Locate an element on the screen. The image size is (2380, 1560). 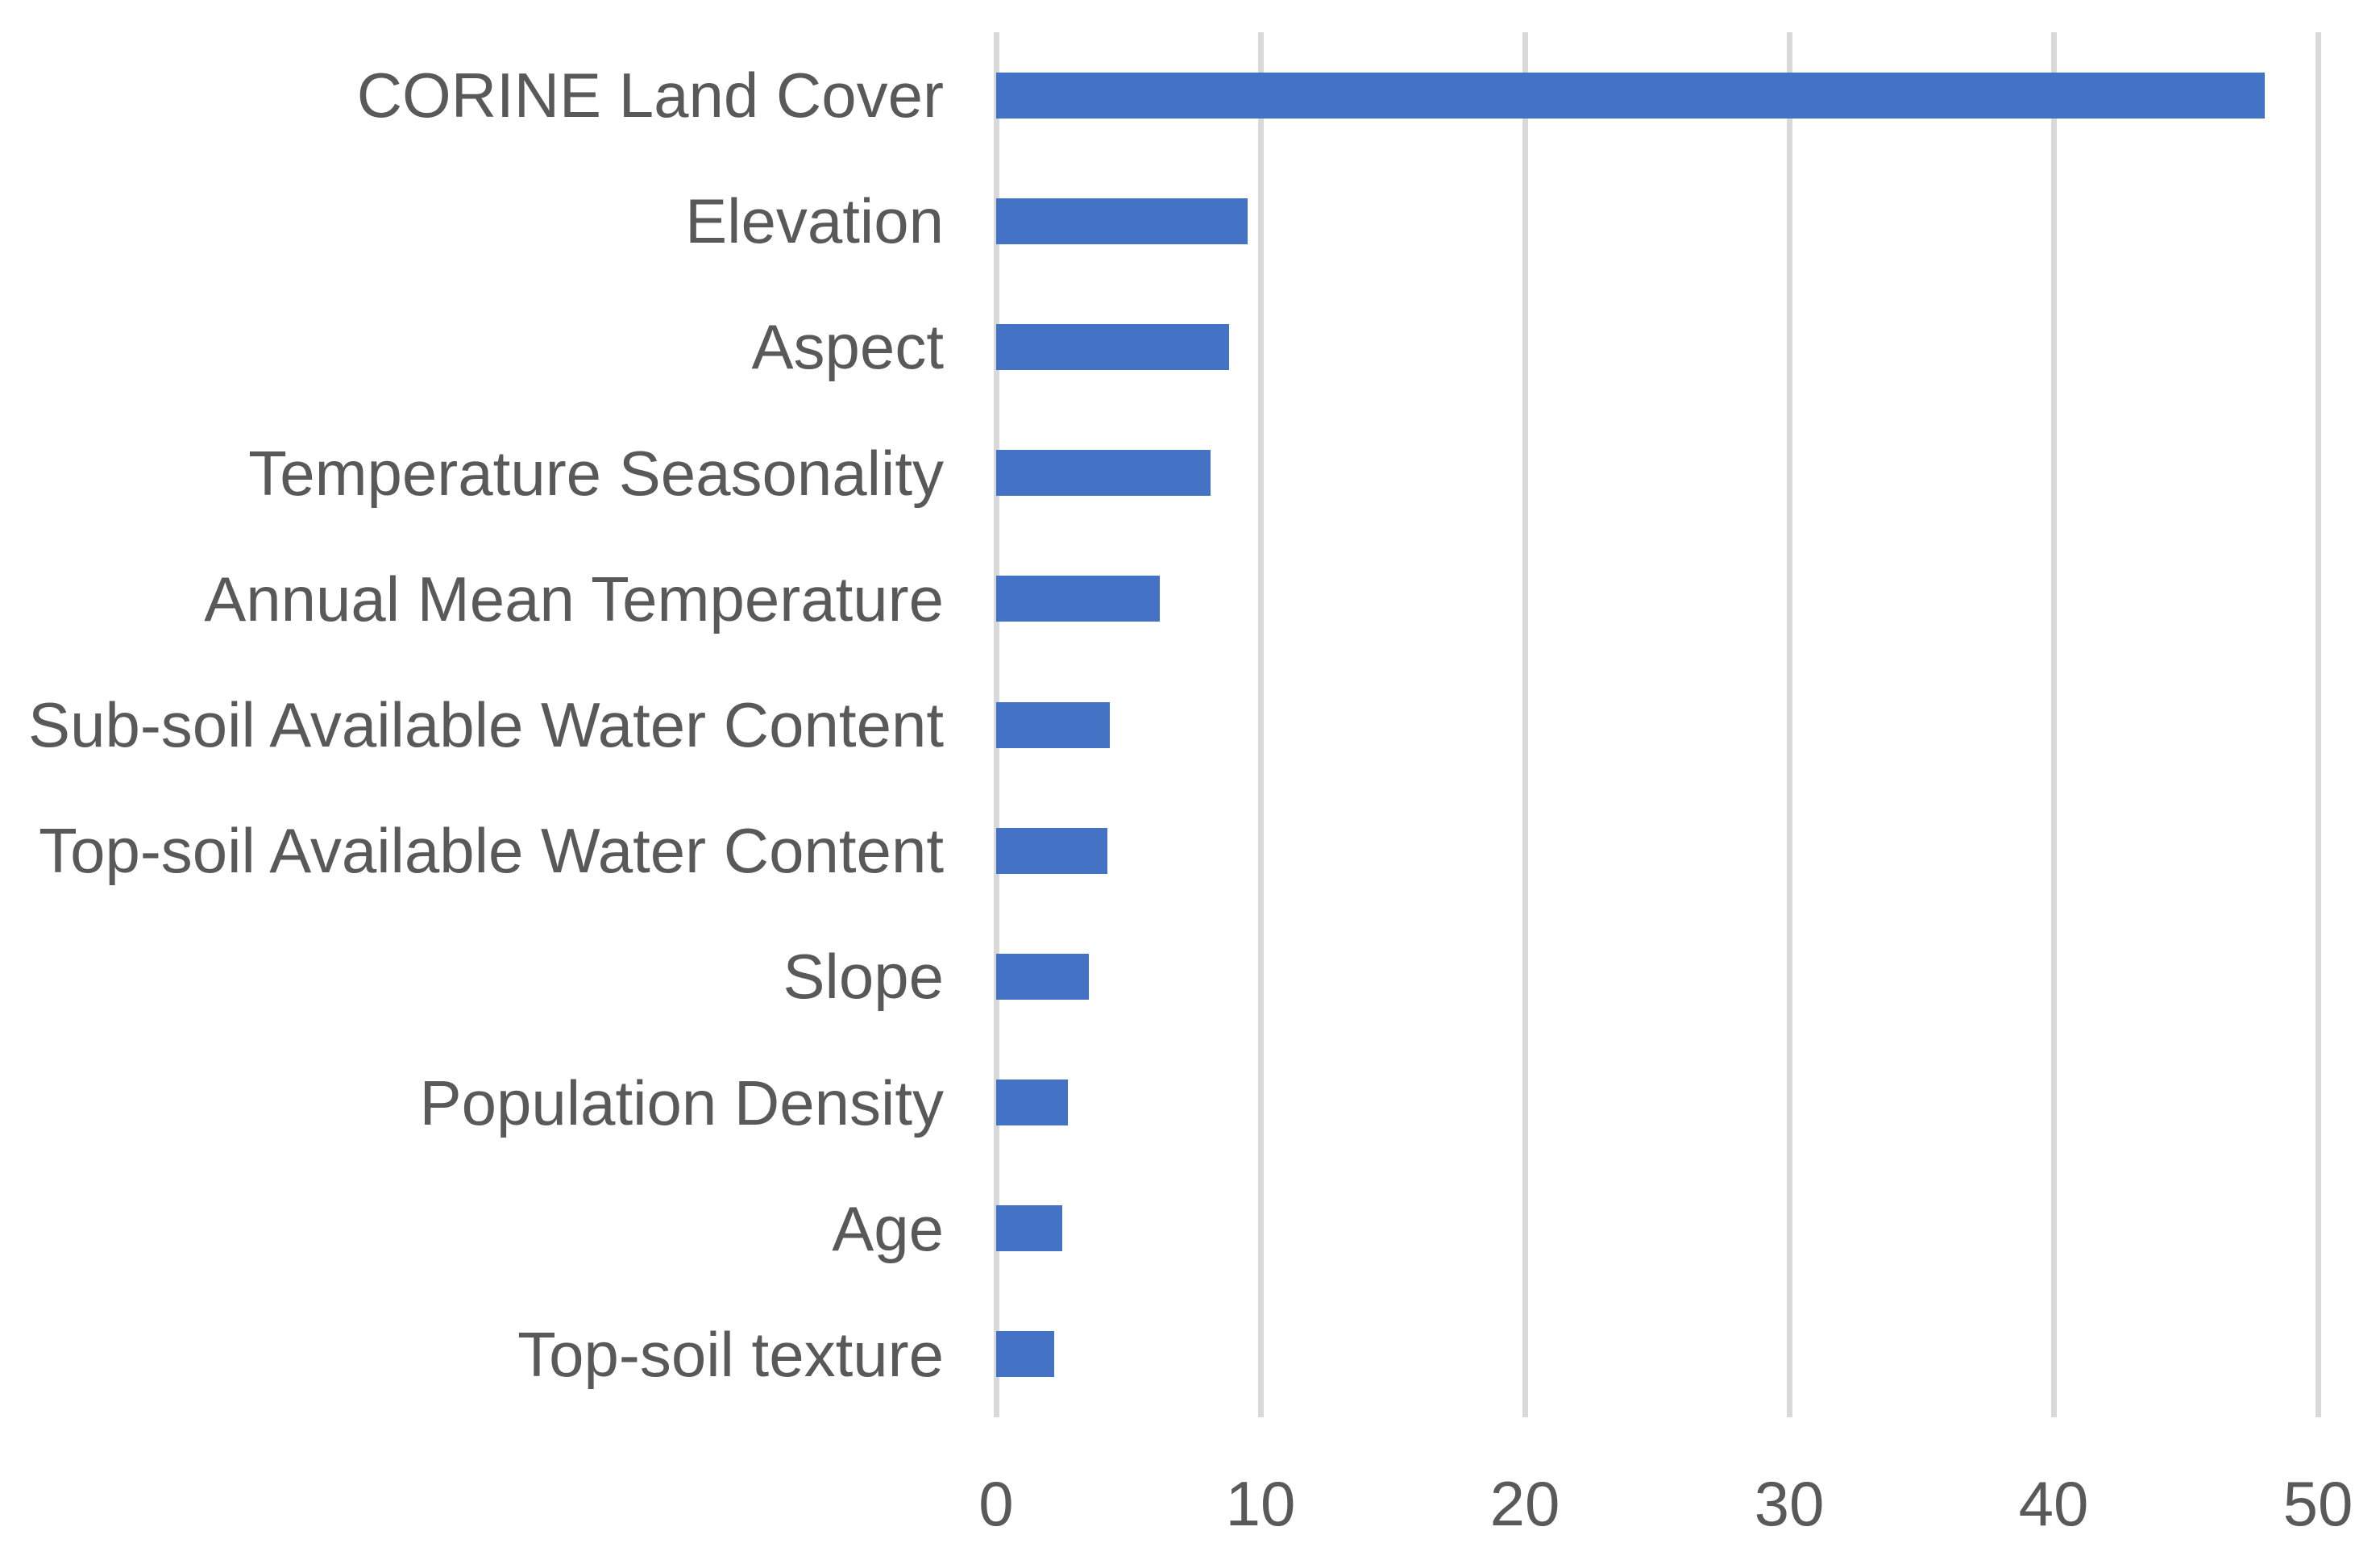
category-label-top-soil-available-water-content: Top-soil Available Water Content is located at coordinates (491, 851).